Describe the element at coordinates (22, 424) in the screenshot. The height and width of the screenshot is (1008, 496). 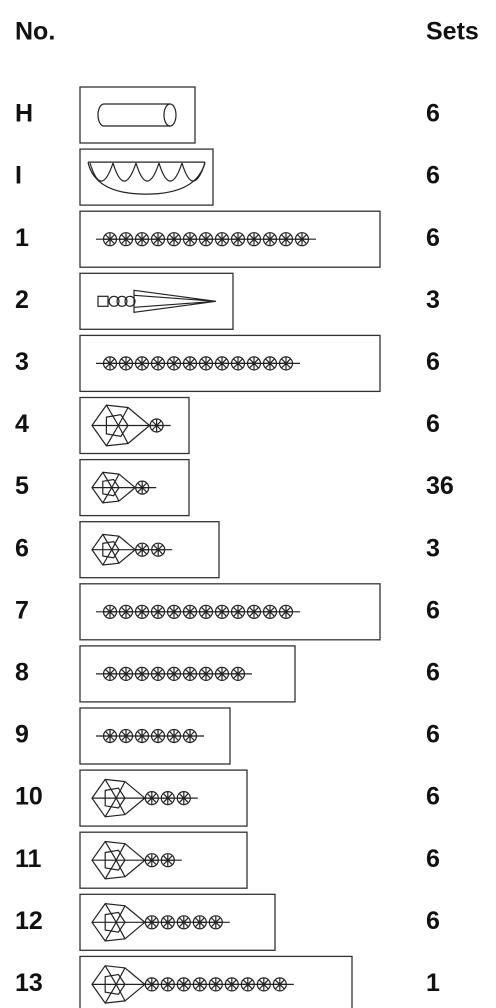
I see `row-no: 4` at that location.